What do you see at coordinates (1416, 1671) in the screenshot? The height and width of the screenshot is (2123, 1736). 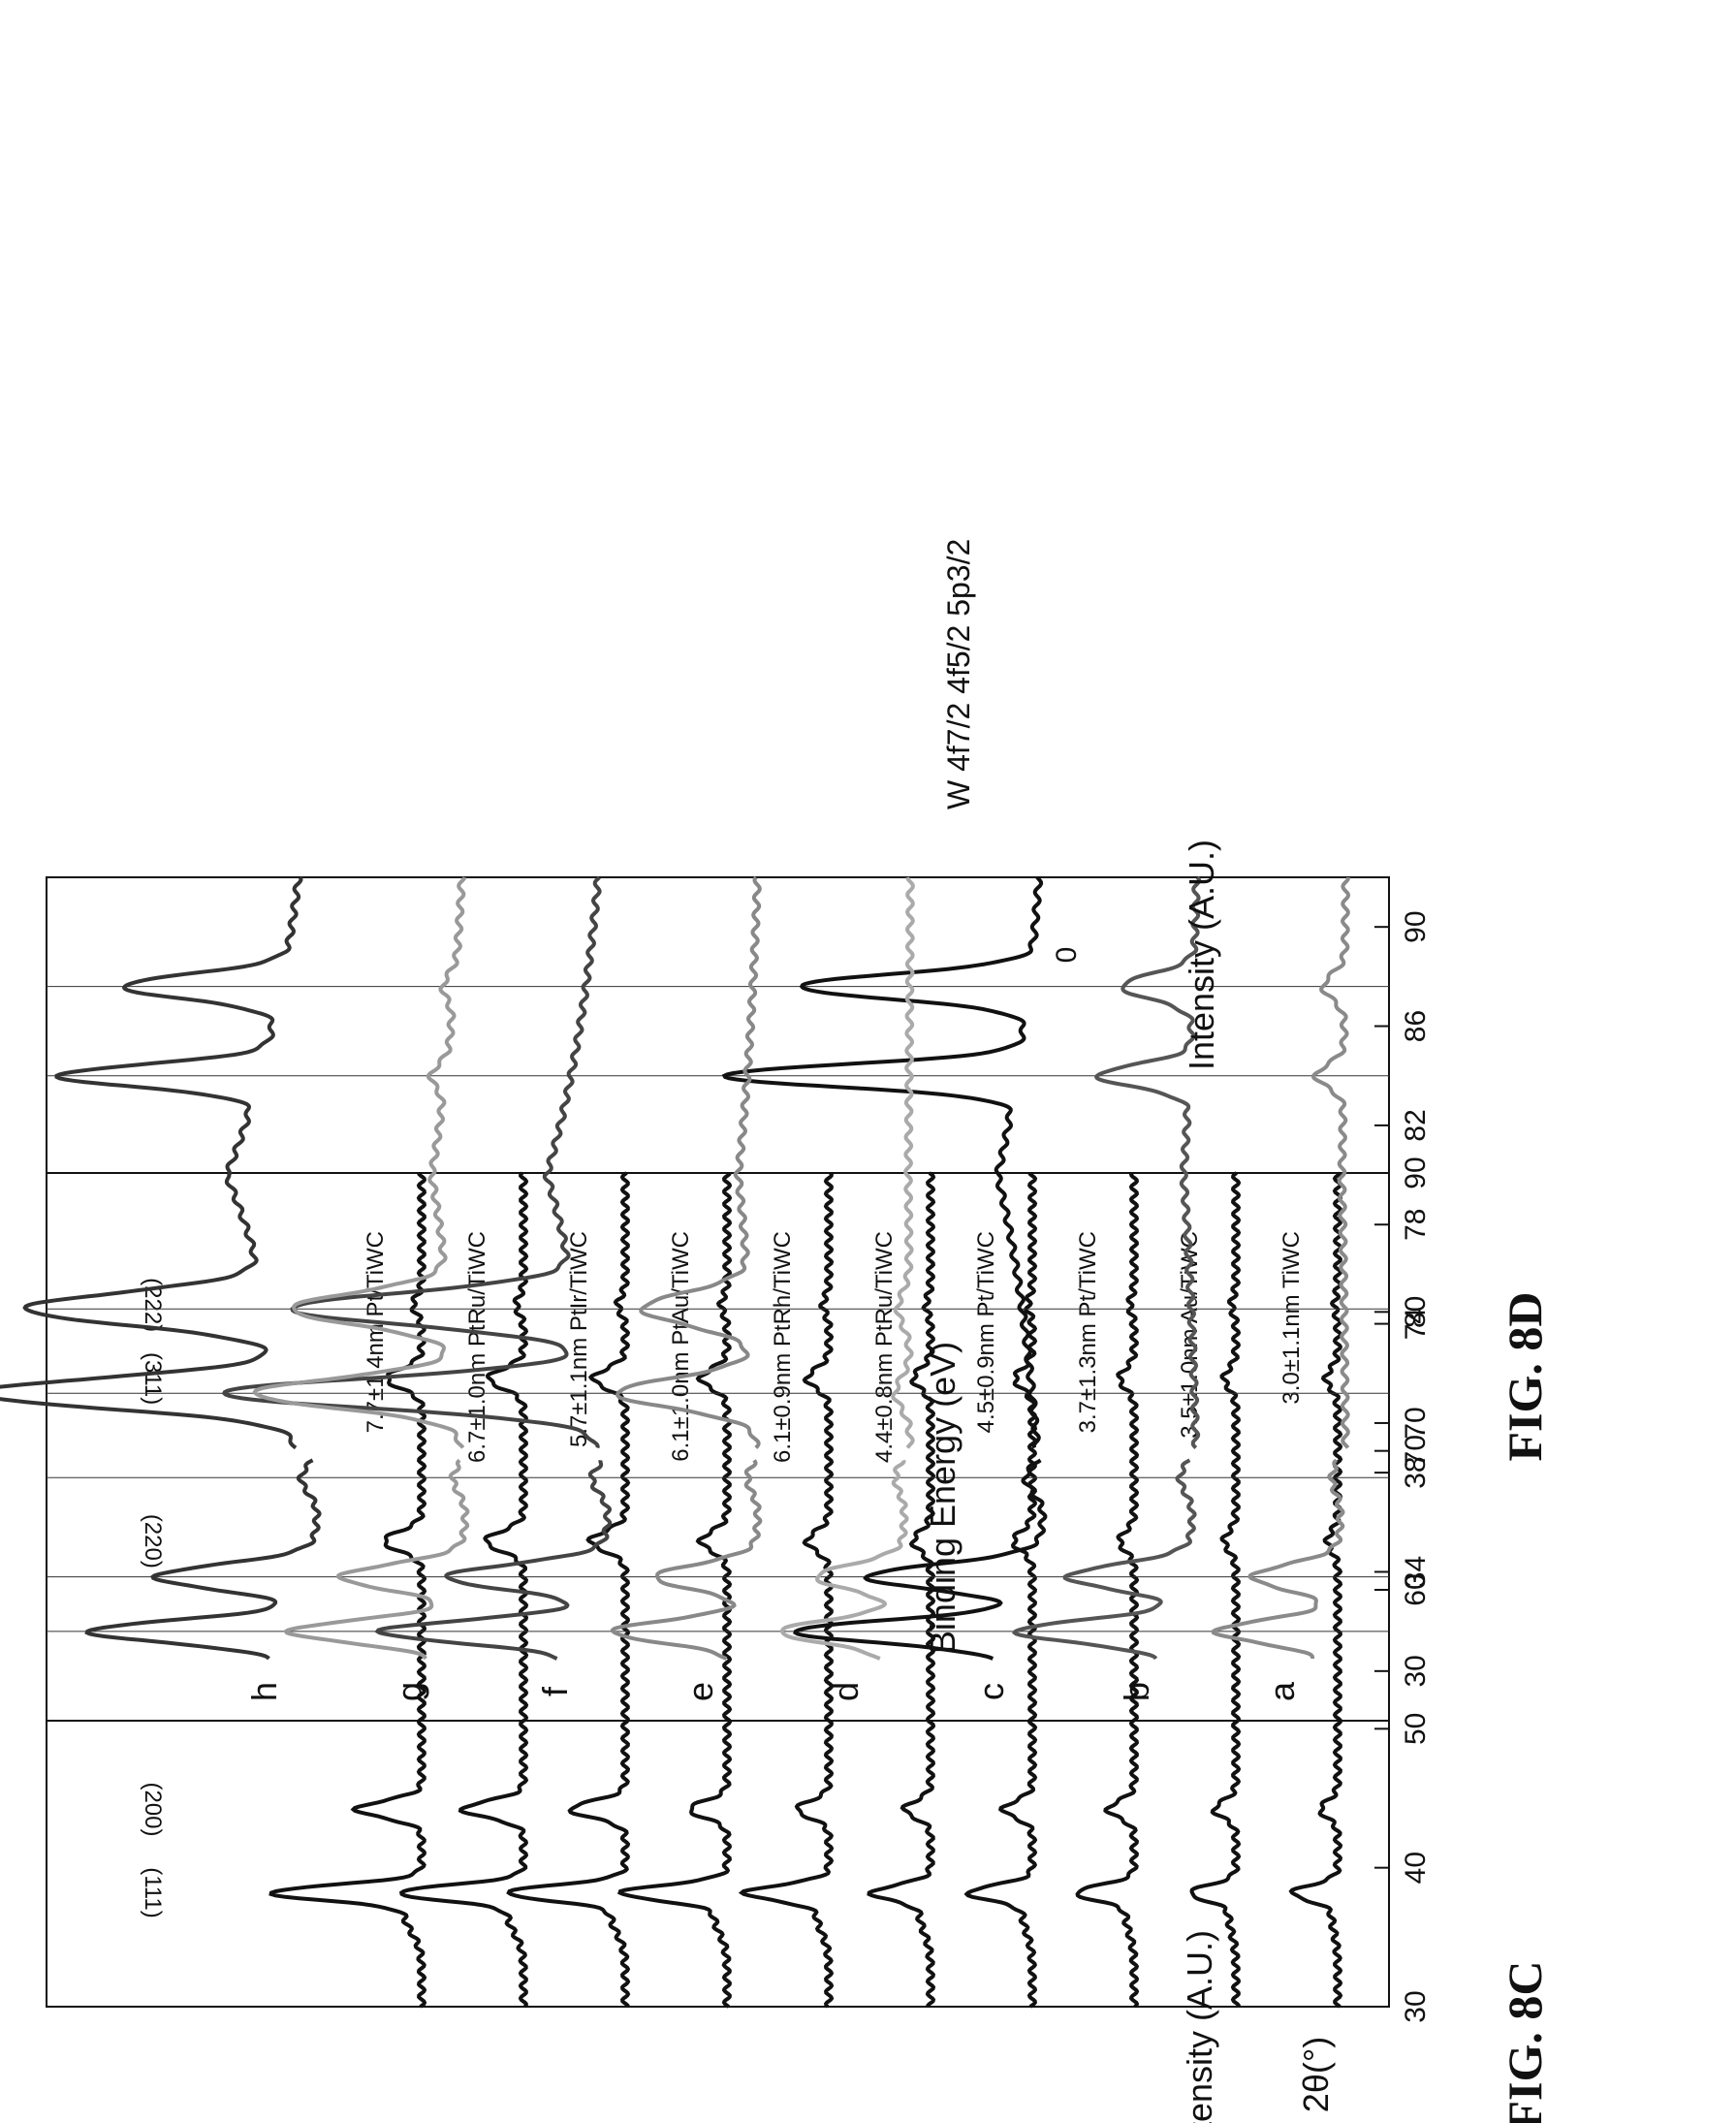 I see `fig-8d-x-tick-label: 30` at bounding box center [1416, 1671].